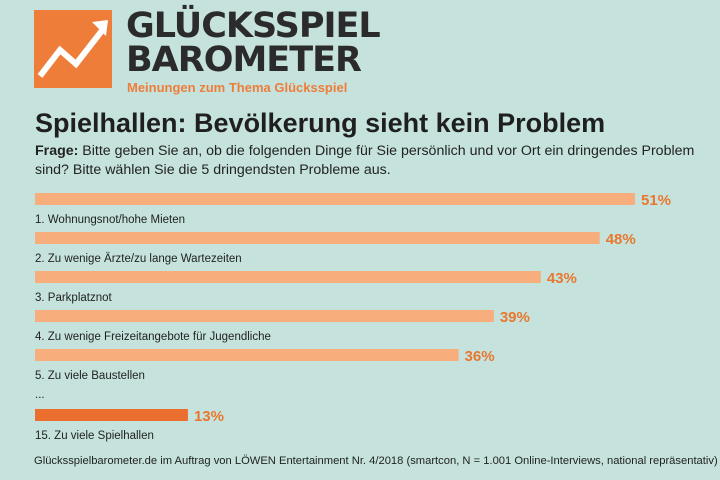  Describe the element at coordinates (656, 200) in the screenshot. I see `value-label-1: 51%` at that location.